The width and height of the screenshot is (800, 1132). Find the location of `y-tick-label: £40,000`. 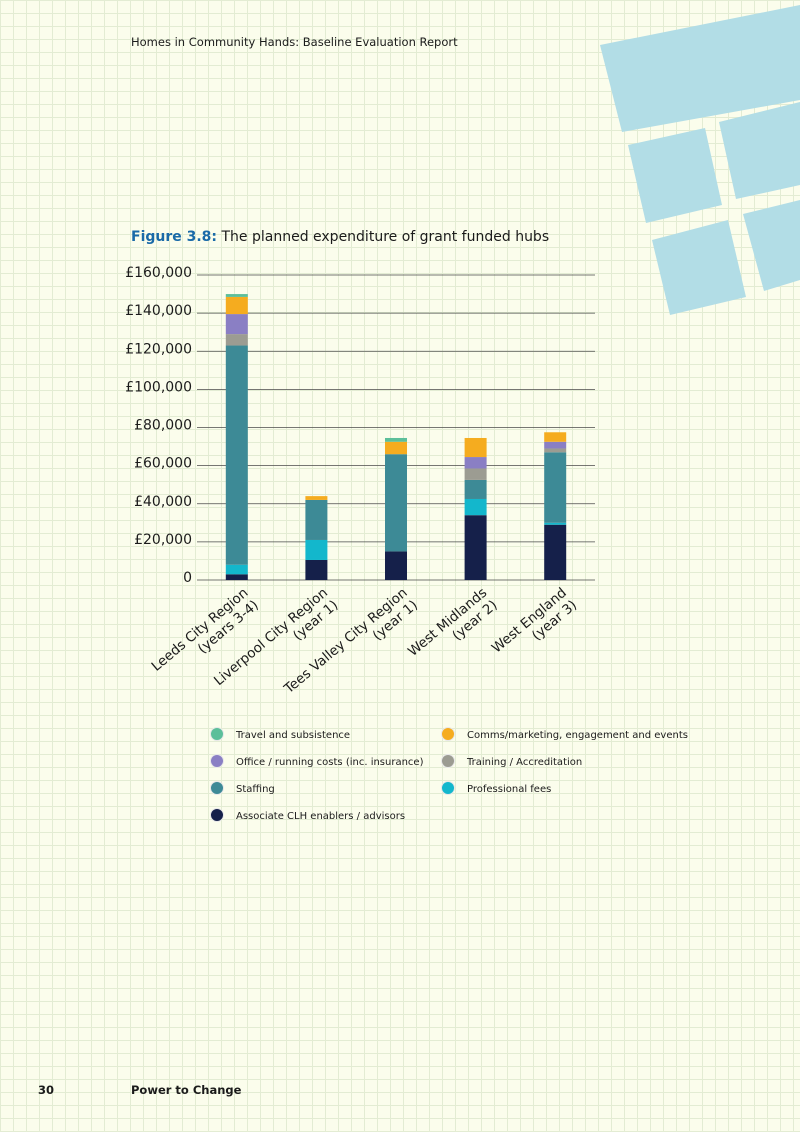

y-tick-label: £40,000 is located at coordinates (163, 502).